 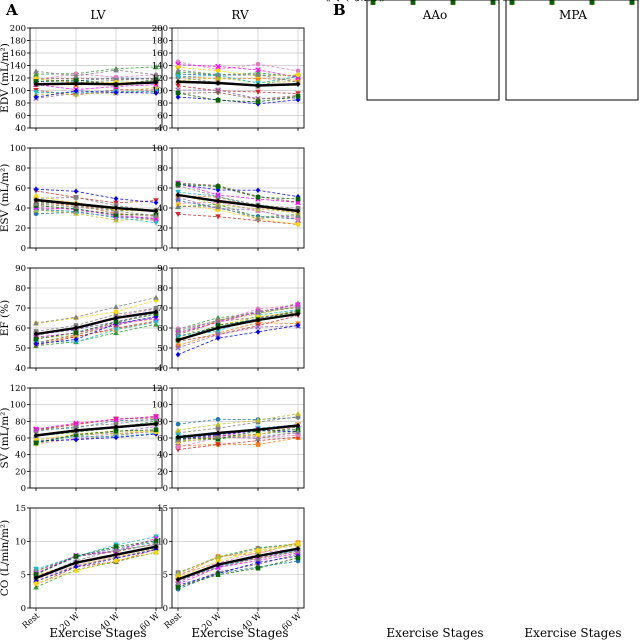 What do you see at coordinates (18, 42) in the screenshot?
I see `y-tick-label: 180` at bounding box center [18, 42].